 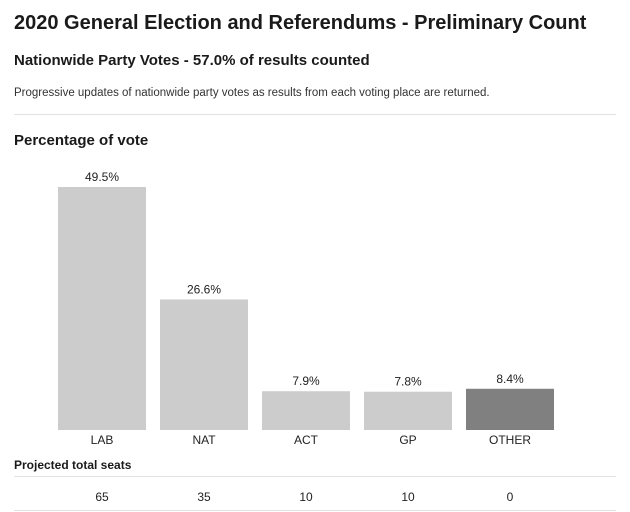 What do you see at coordinates (306, 440) in the screenshot?
I see `tick-label-act: ACT` at bounding box center [306, 440].